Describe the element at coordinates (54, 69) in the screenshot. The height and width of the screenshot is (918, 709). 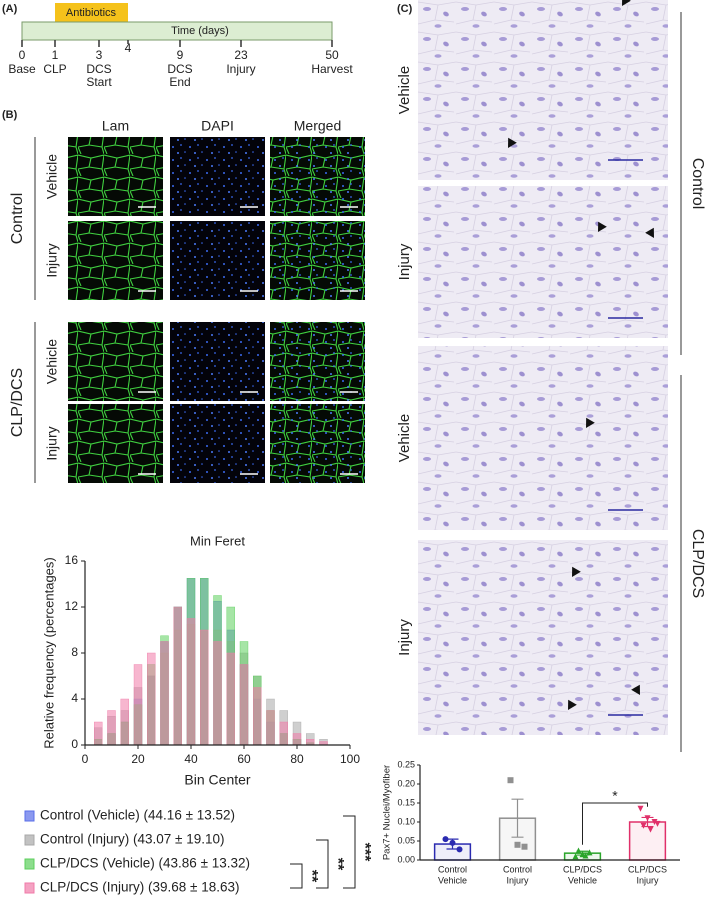
I see `timeline-event: CLP` at that location.